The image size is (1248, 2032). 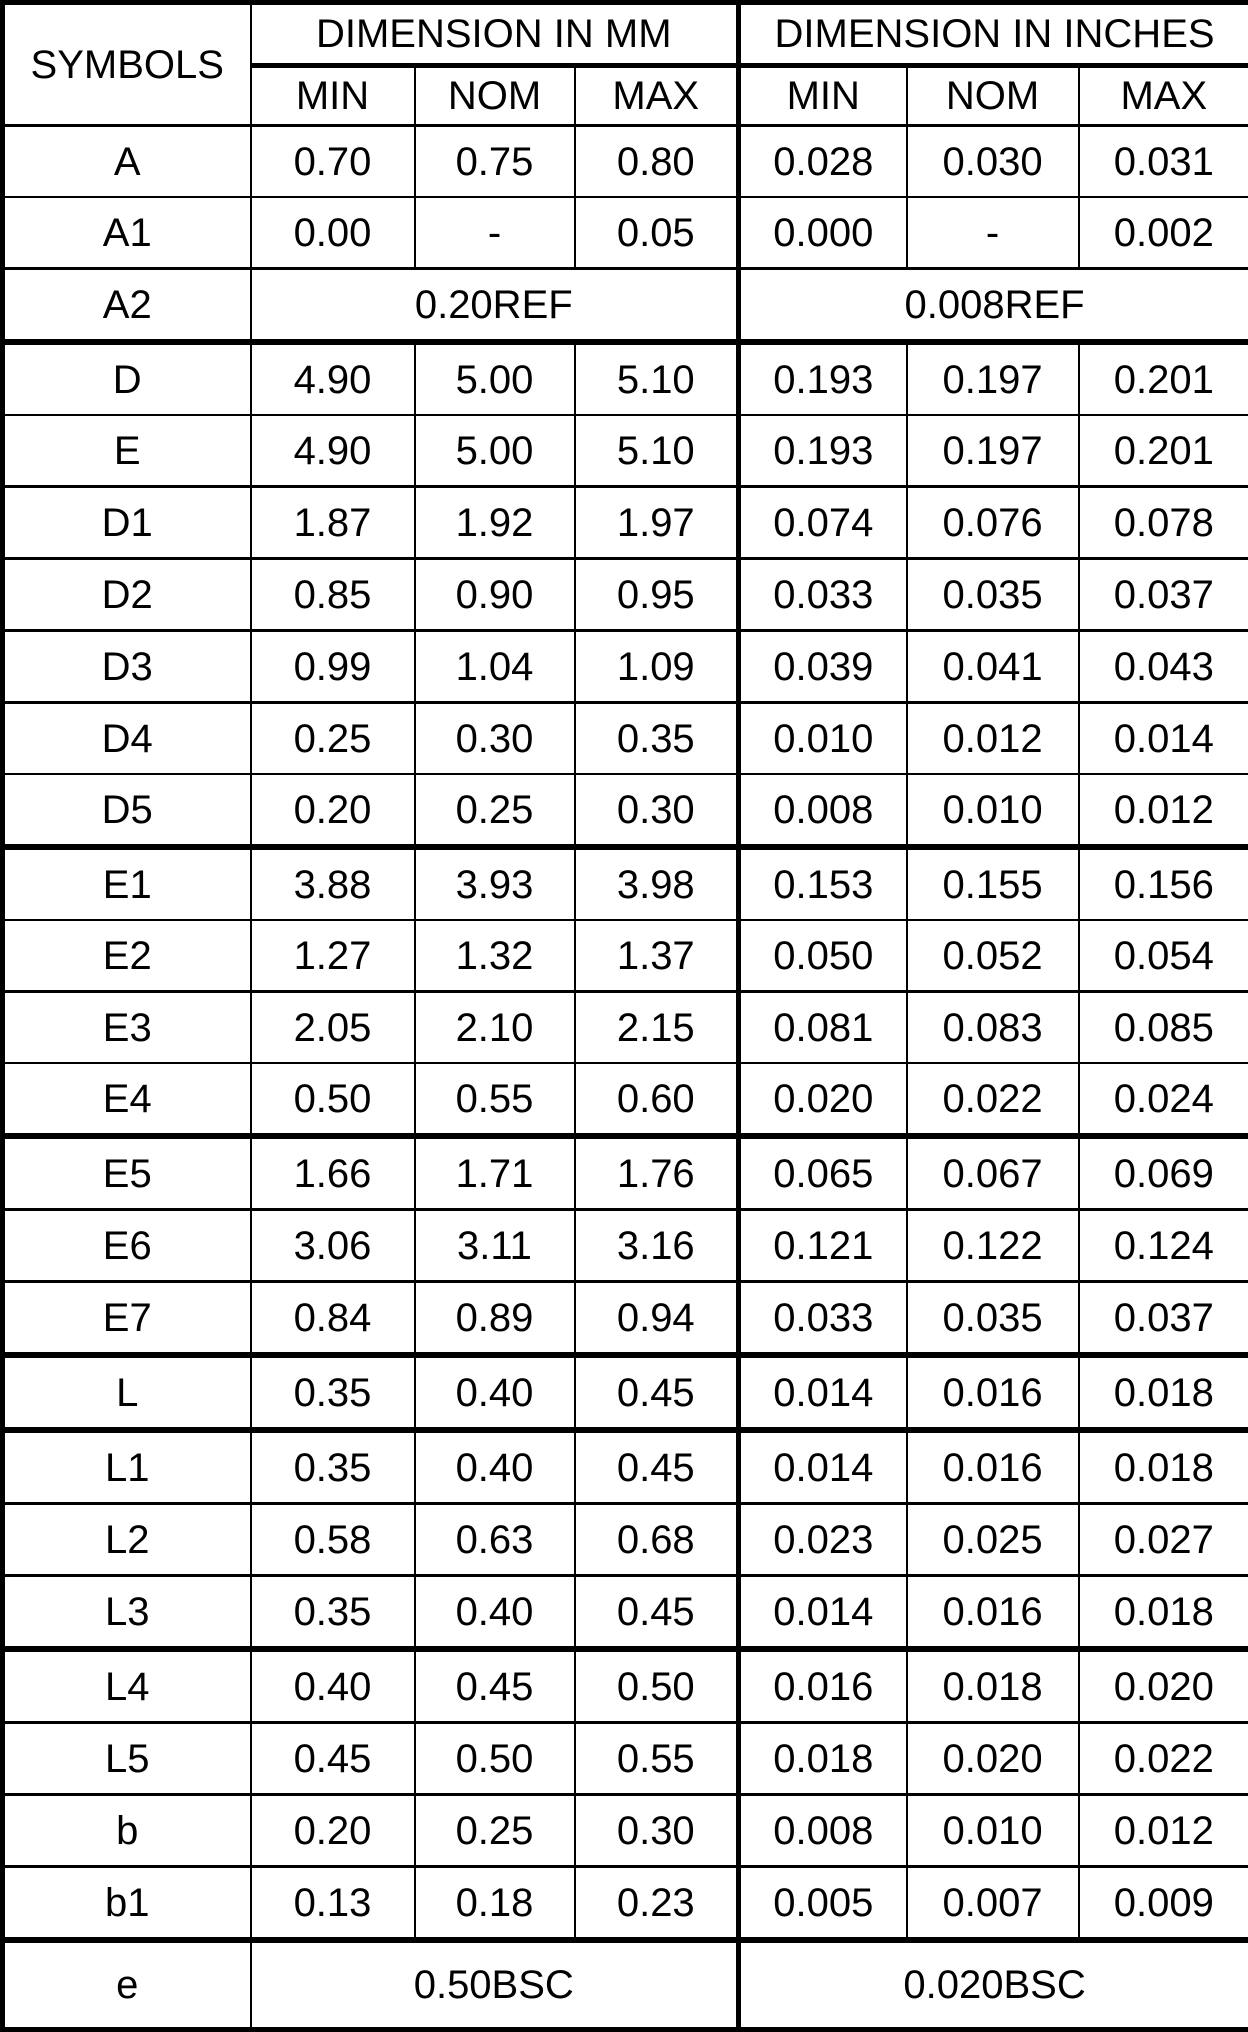 I want to click on symbol-cell: D1, so click(x=127, y=523).